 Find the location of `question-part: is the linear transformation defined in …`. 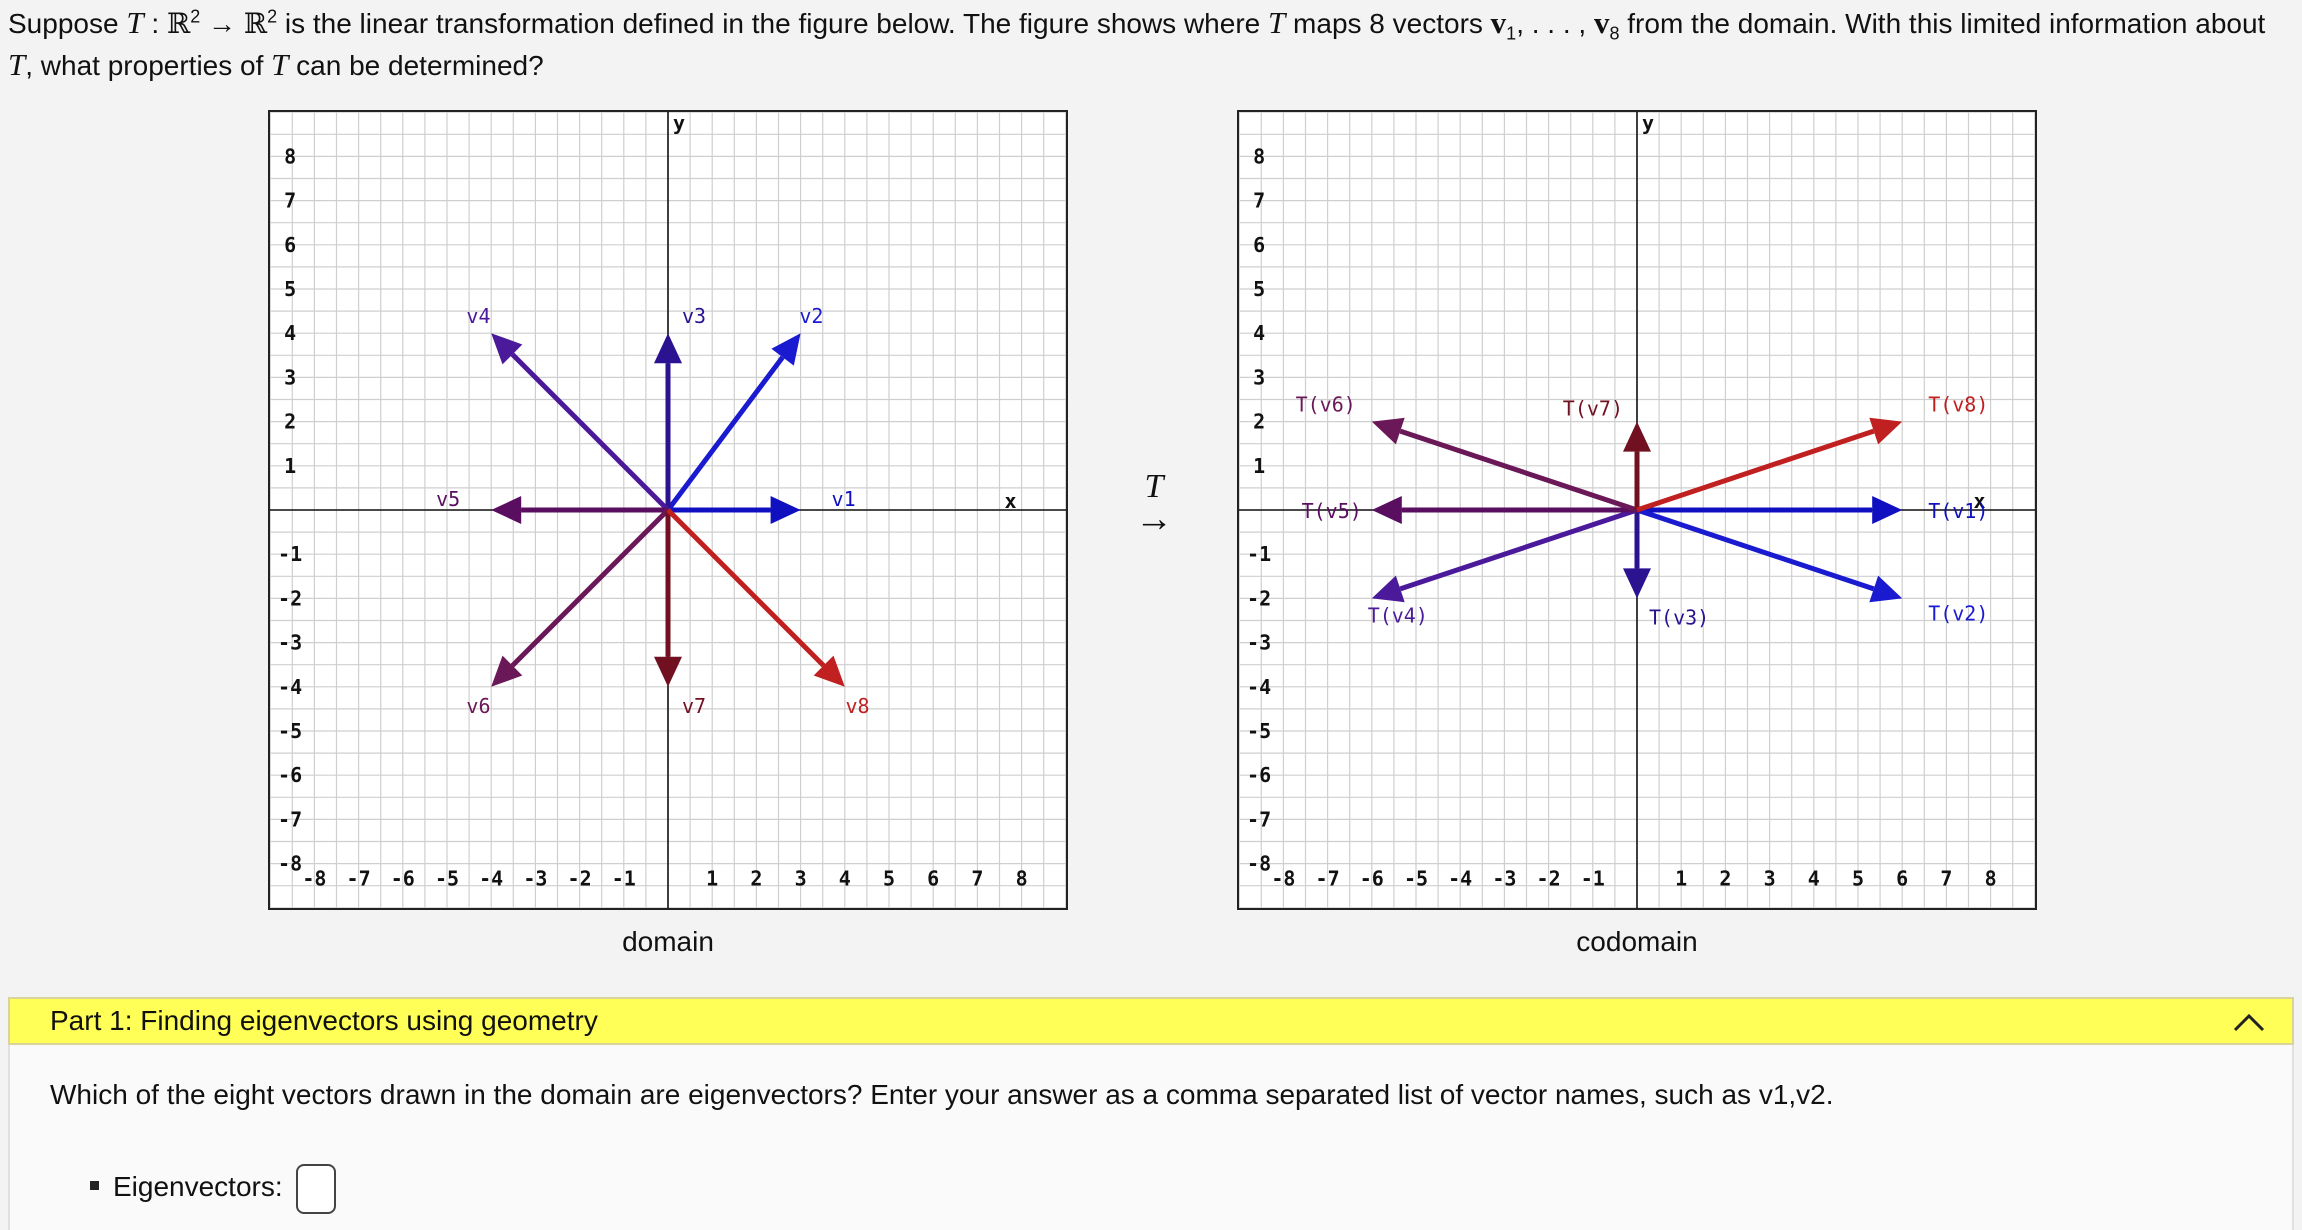

question-part: is the linear transformation defined in … is located at coordinates (773, 23).